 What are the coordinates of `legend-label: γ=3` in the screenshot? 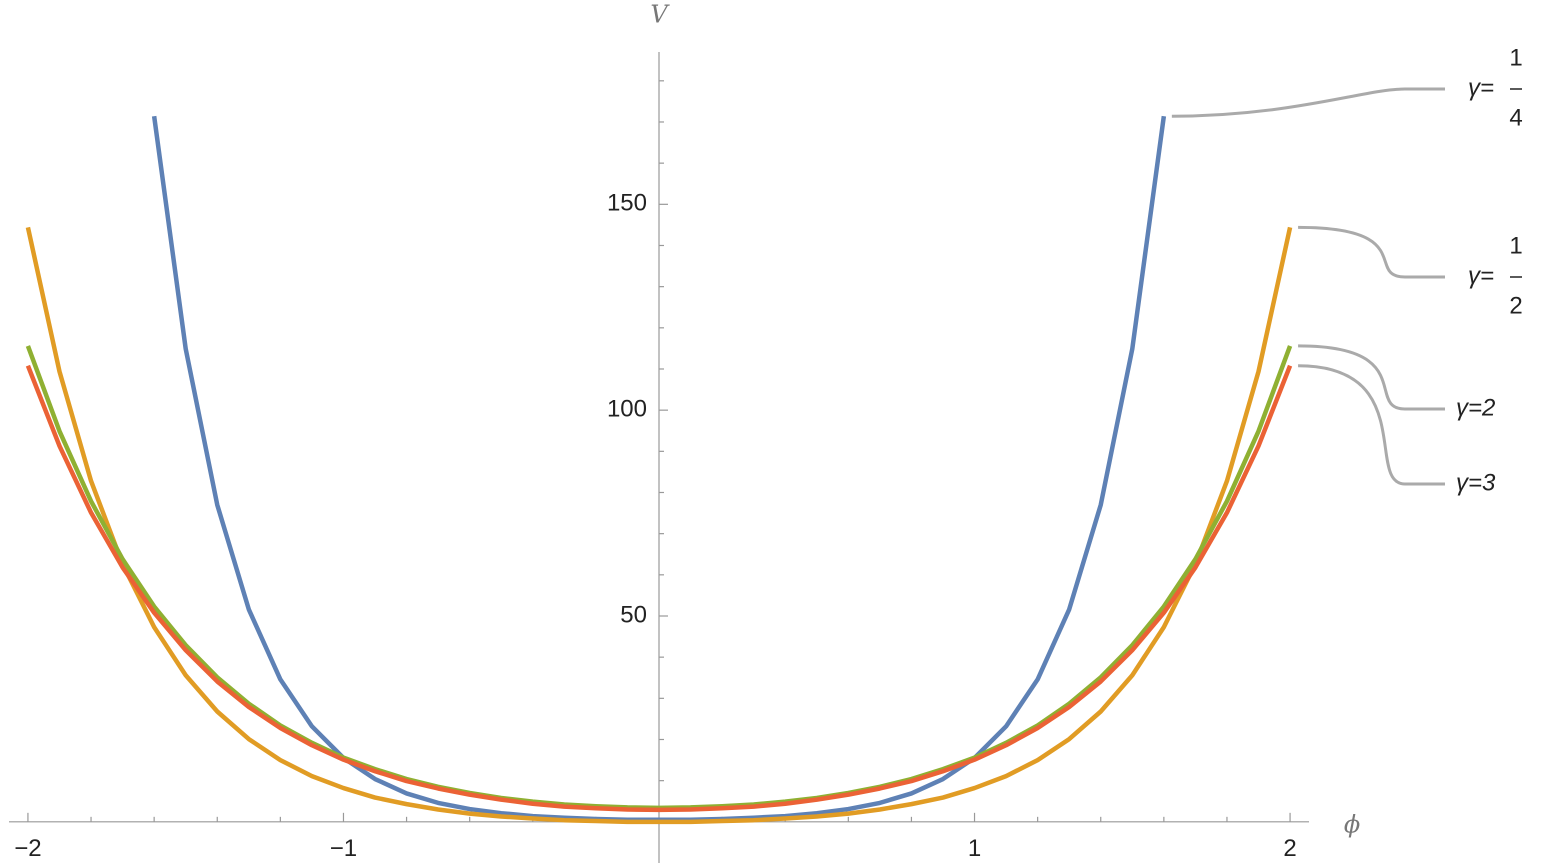 It's located at (1476, 482).